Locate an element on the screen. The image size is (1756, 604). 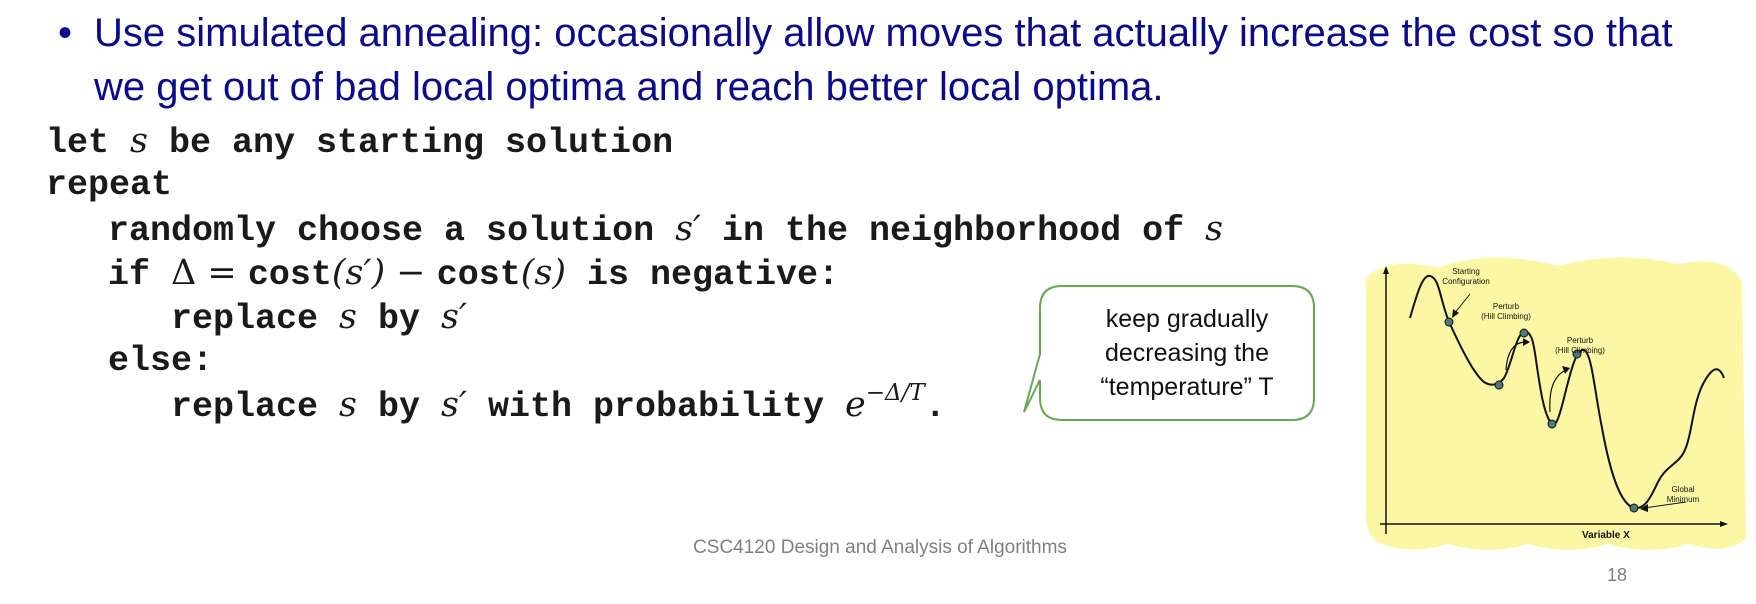
code-text: if is located at coordinates (140, 275).